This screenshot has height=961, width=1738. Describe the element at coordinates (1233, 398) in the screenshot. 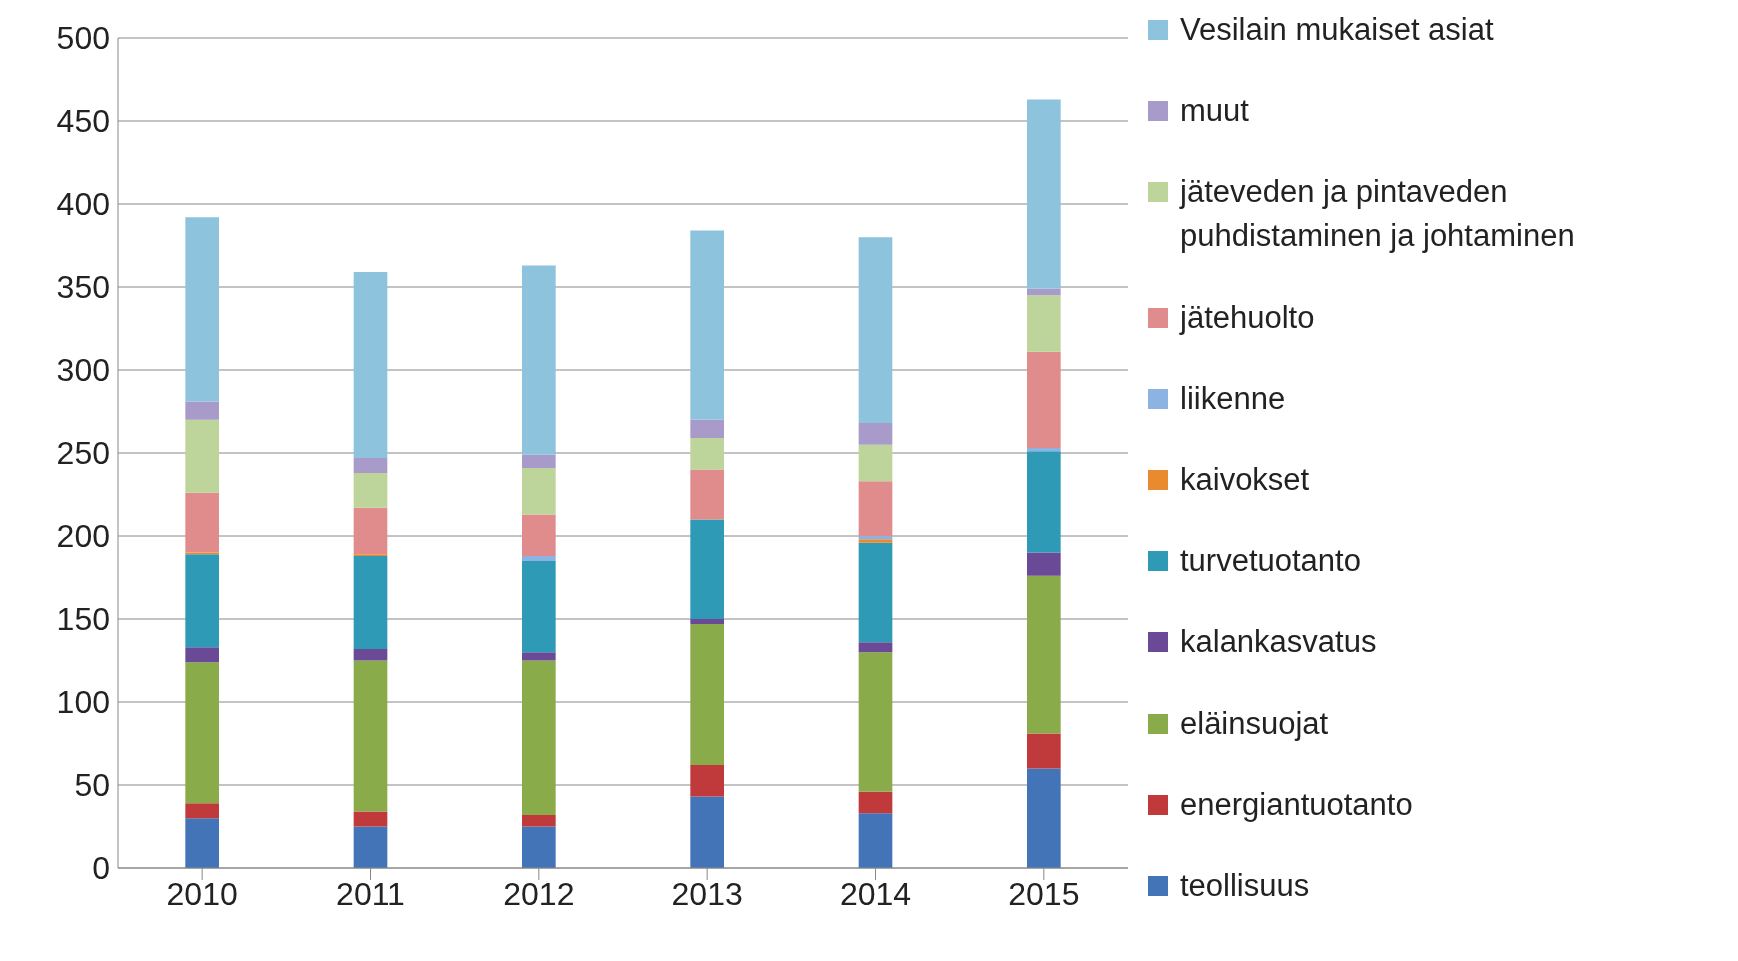

I see `legend-label: liikenne` at that location.